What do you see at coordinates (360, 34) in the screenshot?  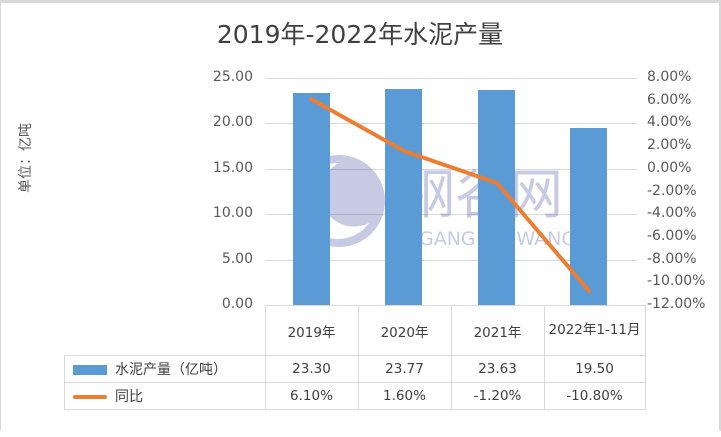 I see `chart-title: 2019年-2022年水泥产量` at bounding box center [360, 34].